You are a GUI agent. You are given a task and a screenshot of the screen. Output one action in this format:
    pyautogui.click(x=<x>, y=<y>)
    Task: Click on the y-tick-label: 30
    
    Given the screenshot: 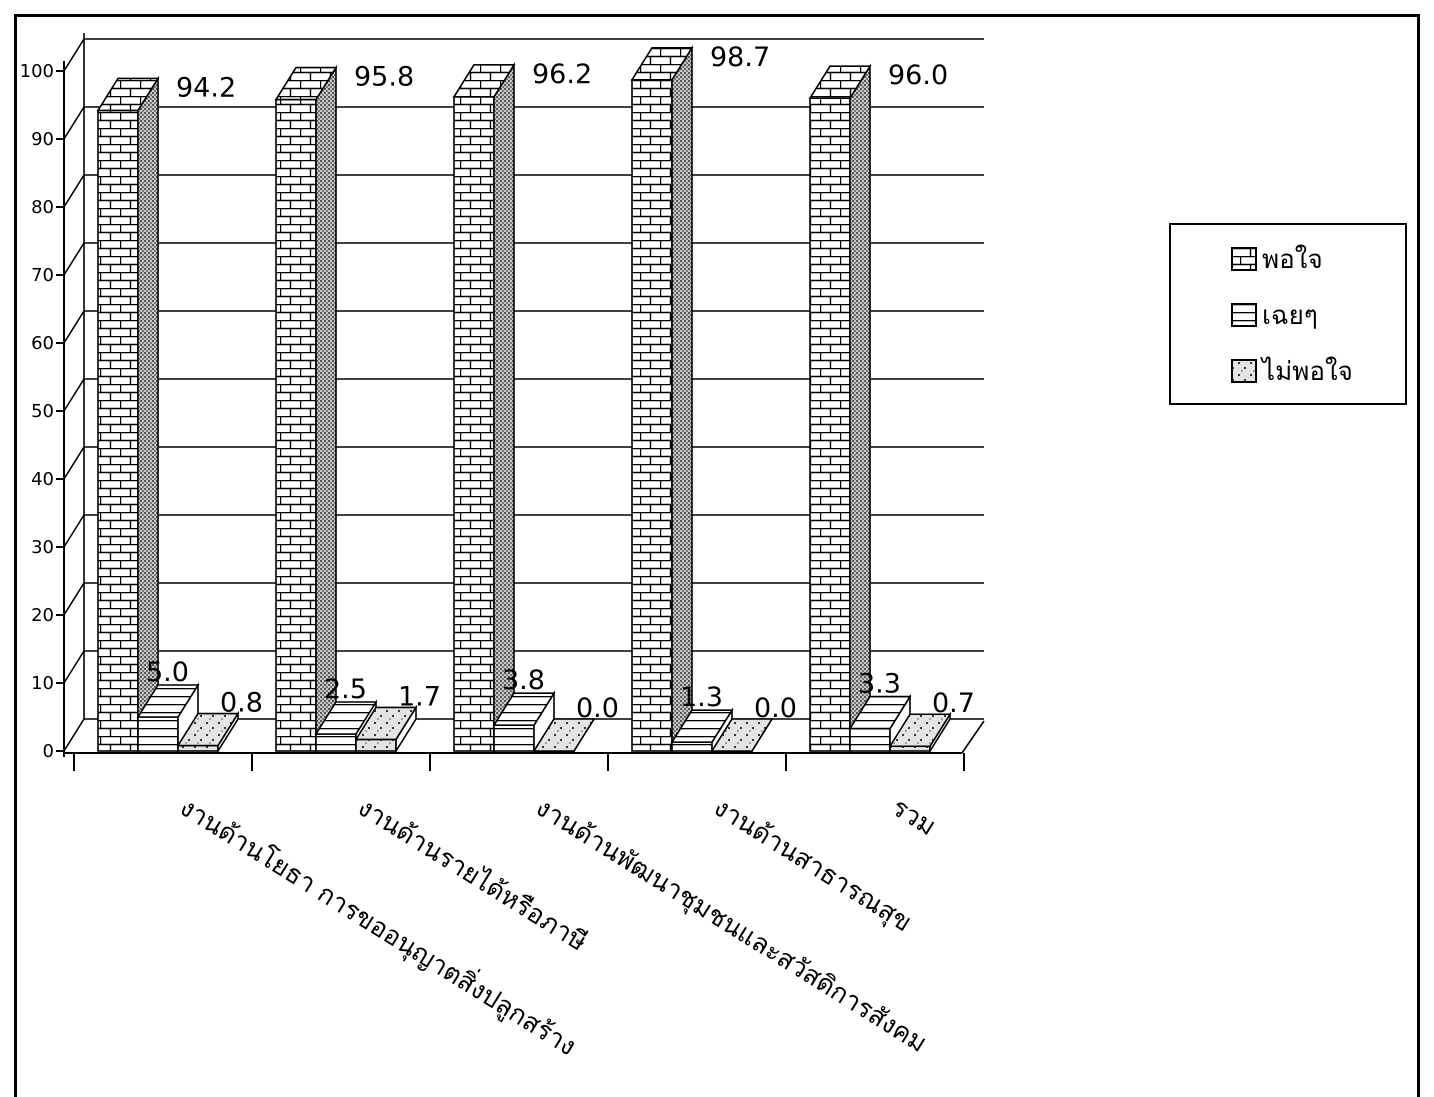 What is the action you would take?
    pyautogui.click(x=42, y=547)
    